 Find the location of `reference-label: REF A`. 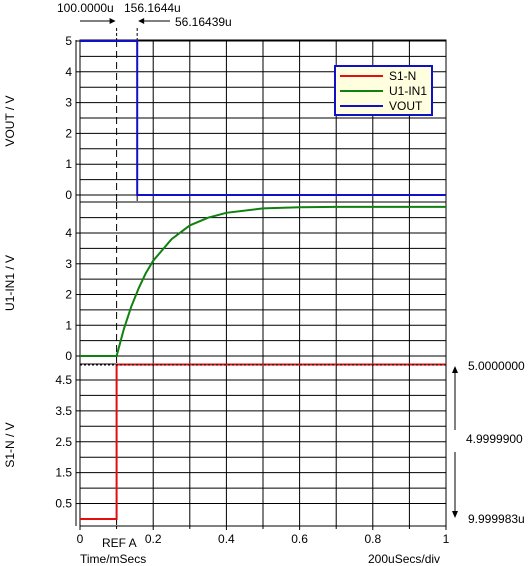

reference-label: REF A is located at coordinates (119, 543).